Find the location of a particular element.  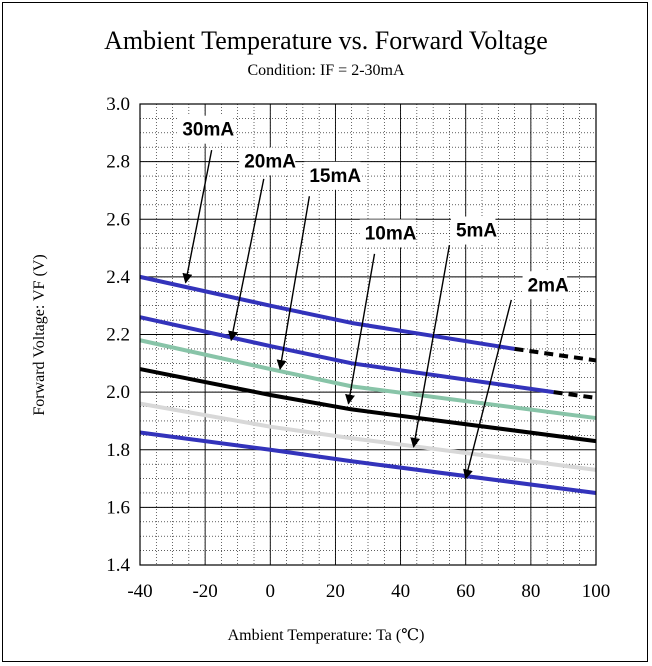

y-tick-label: 1.4 is located at coordinates (118, 565).